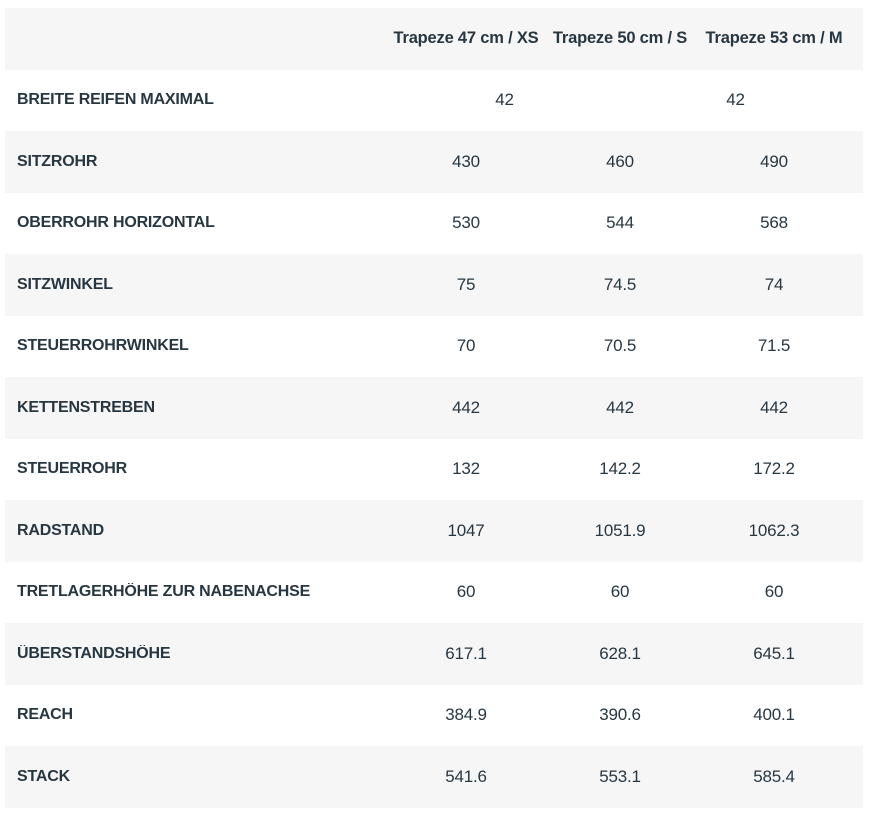  What do you see at coordinates (620, 653) in the screenshot?
I see `cell-value: 628.1` at bounding box center [620, 653].